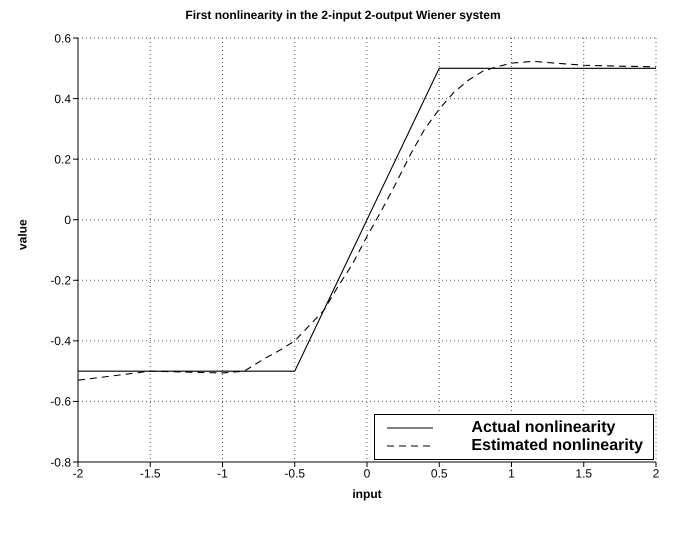  I want to click on x-tick-label: -2, so click(78, 473).